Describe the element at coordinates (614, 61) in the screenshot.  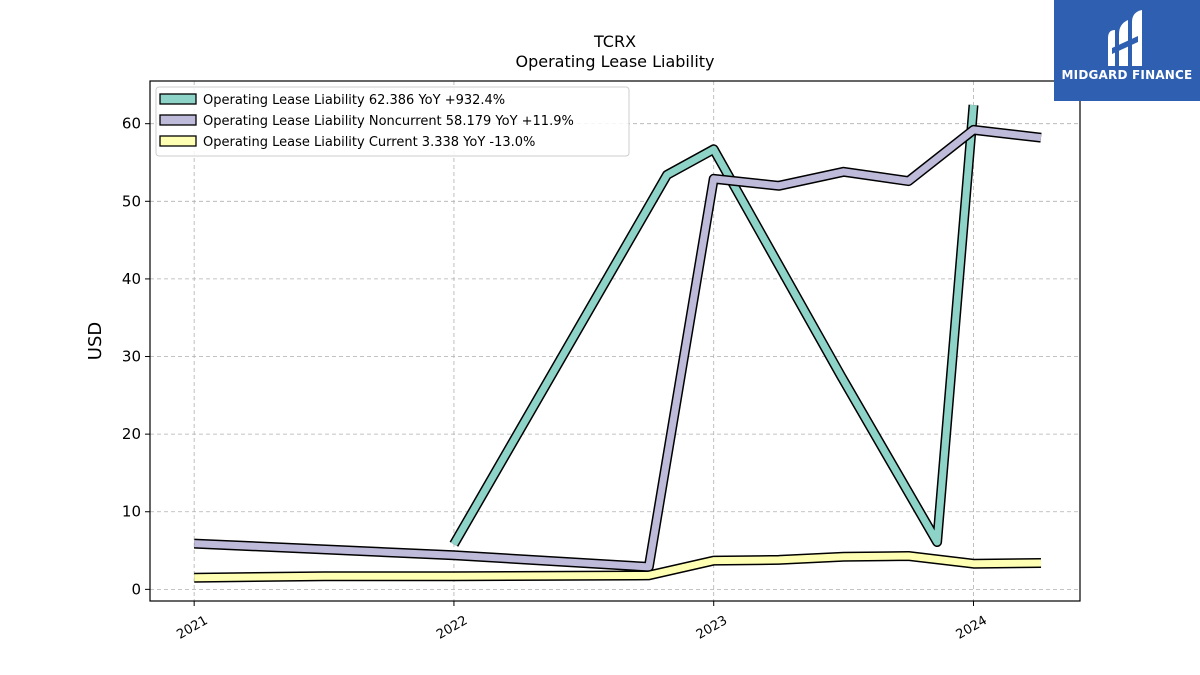
I see `chart-subtitle: Operating Lease Liability` at that location.